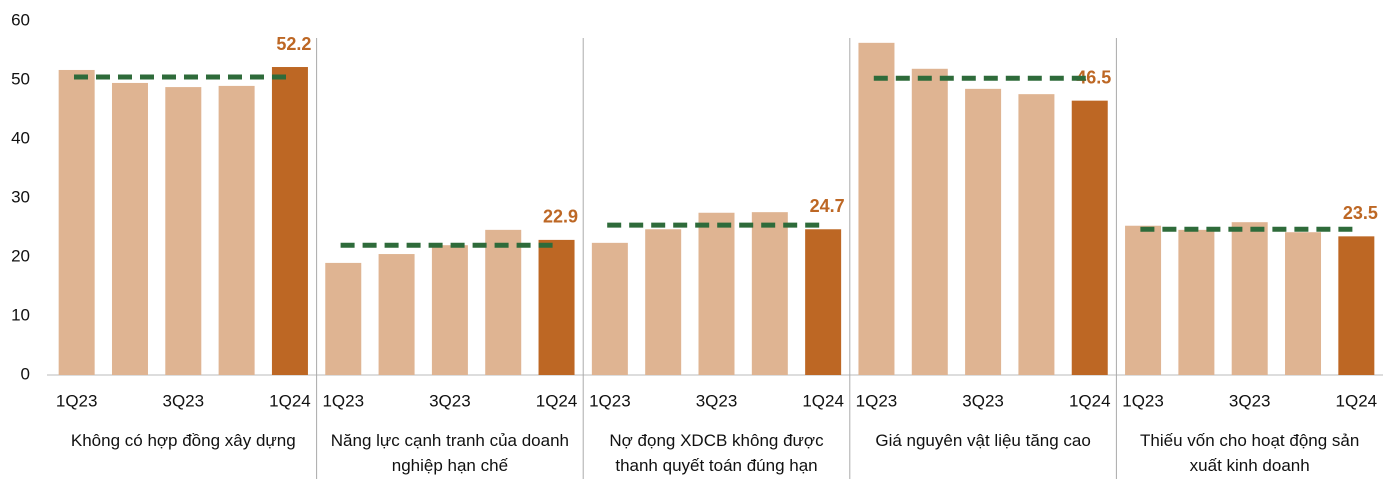  Describe the element at coordinates (1093, 77) in the screenshot. I see `data-label: 46.5` at that location.